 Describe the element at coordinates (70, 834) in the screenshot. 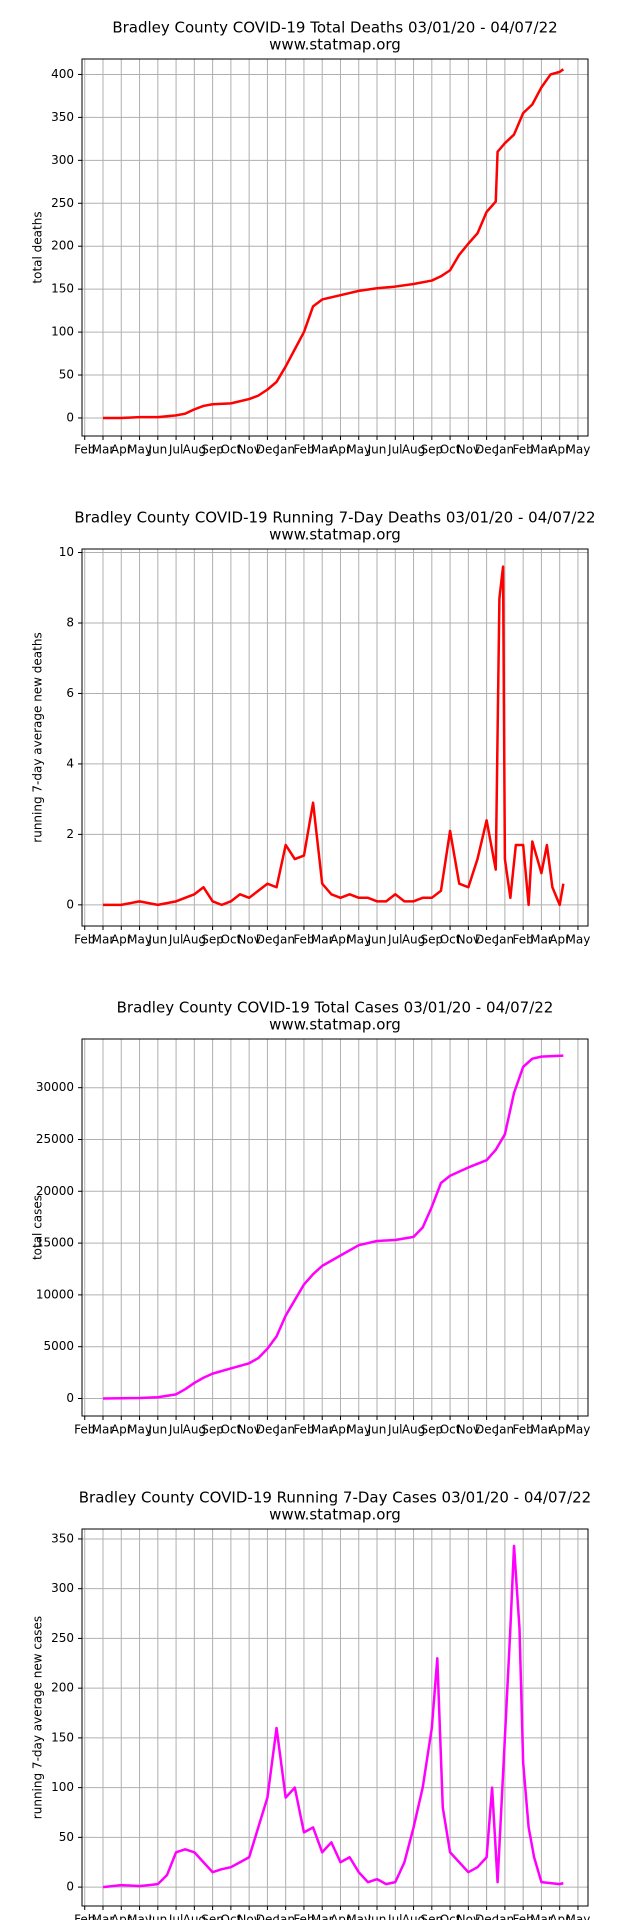

I see `y-tick-label: 2` at that location.